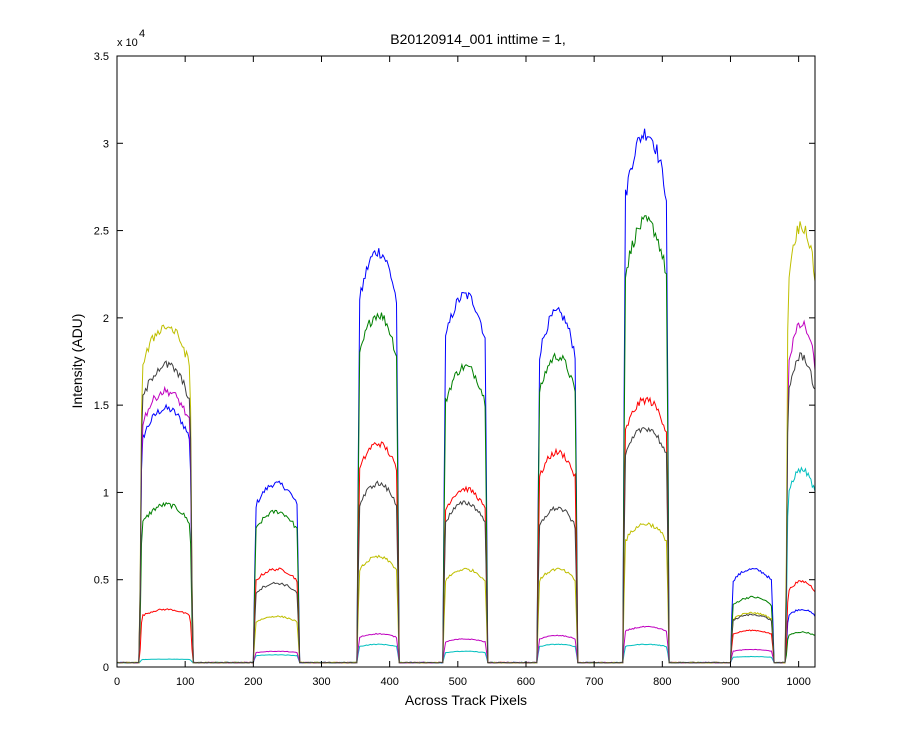  I want to click on y-tick-label: 3, so click(106, 144).